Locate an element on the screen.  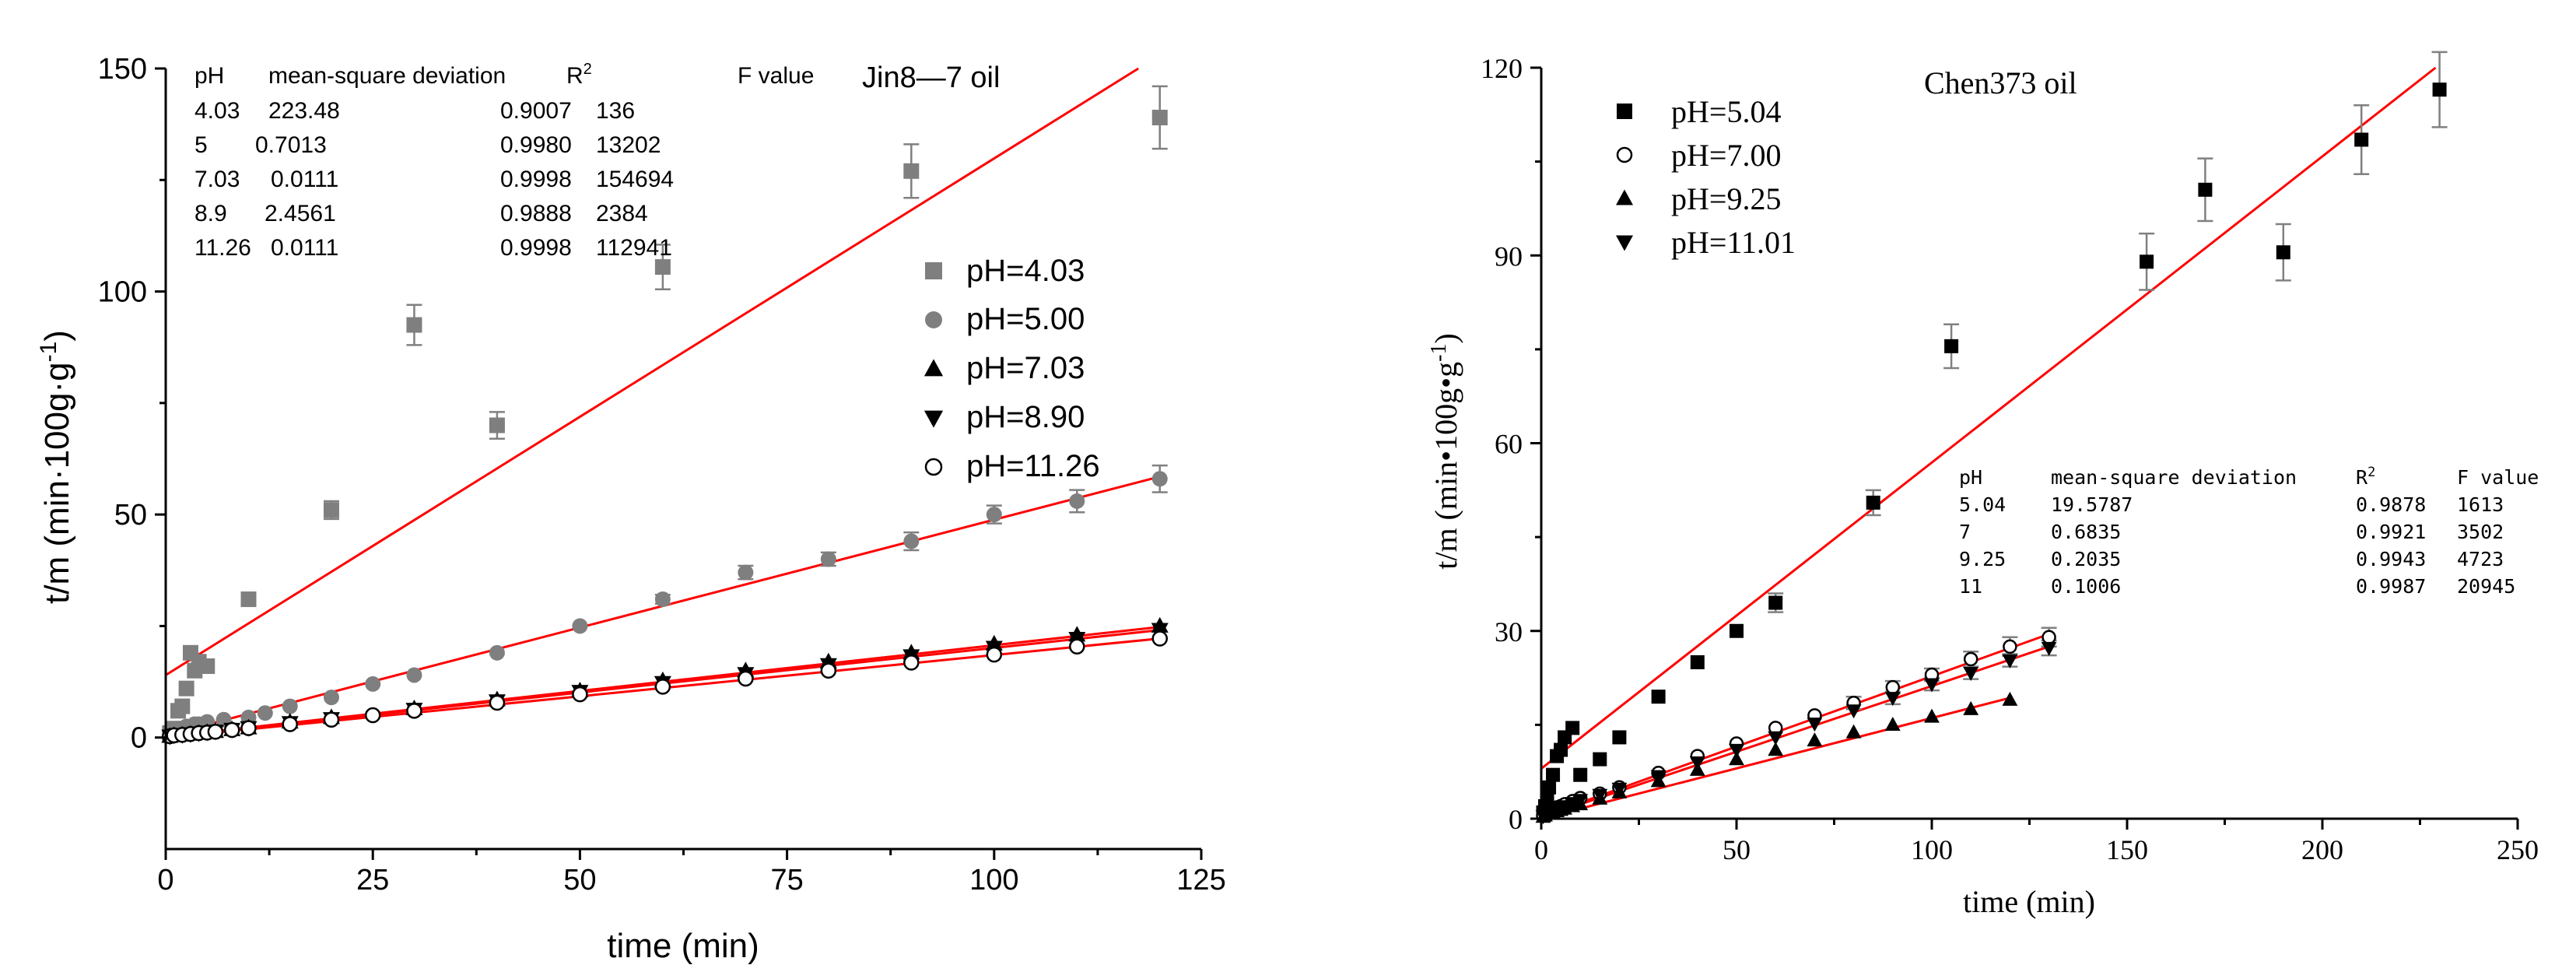
table-cell: 0.2035 is located at coordinates (2086, 559).